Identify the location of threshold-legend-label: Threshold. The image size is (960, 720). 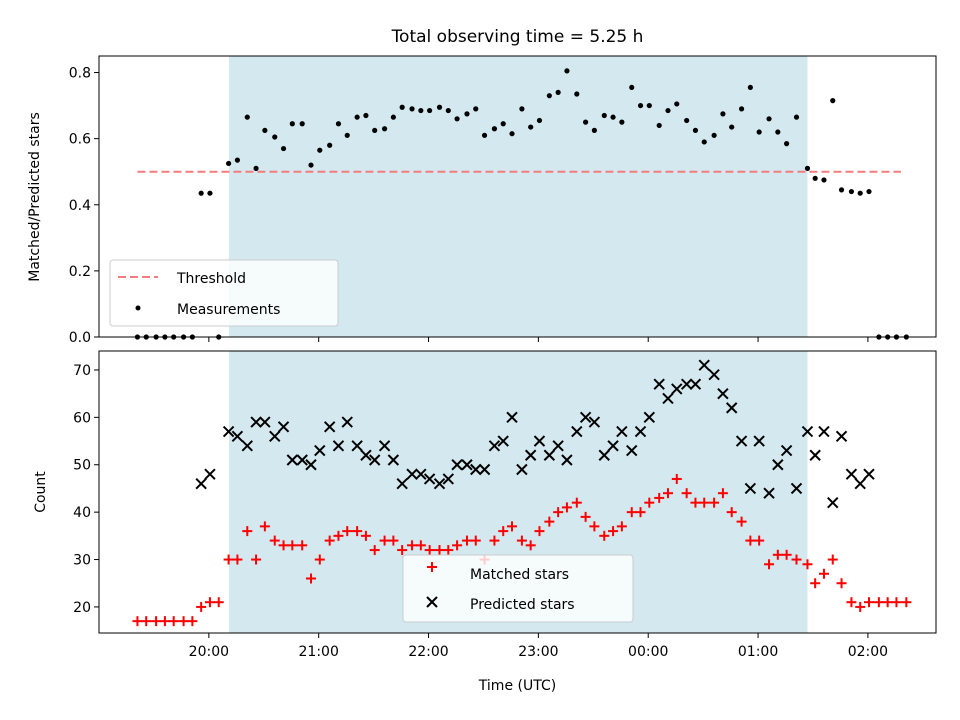
(211, 279).